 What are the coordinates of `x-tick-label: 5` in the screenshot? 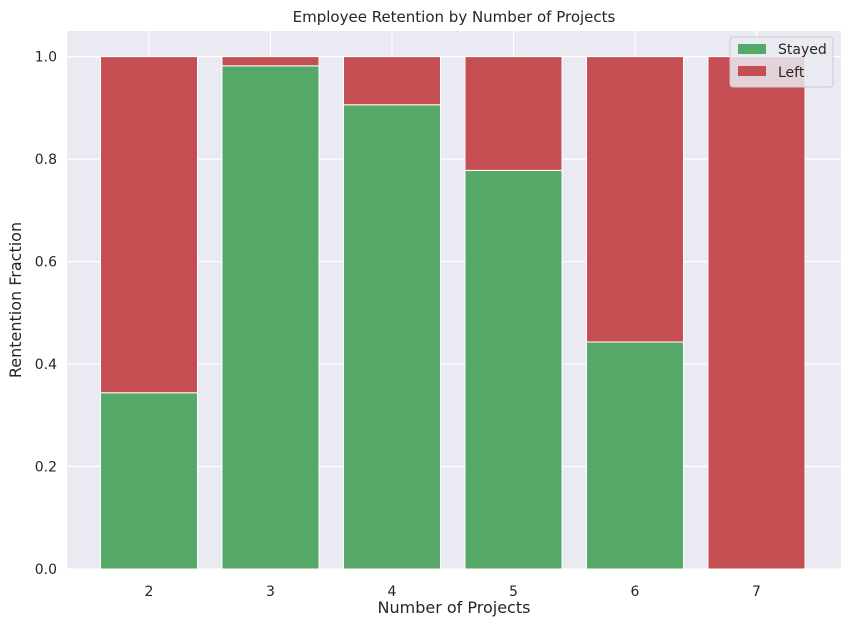 It's located at (513, 592).